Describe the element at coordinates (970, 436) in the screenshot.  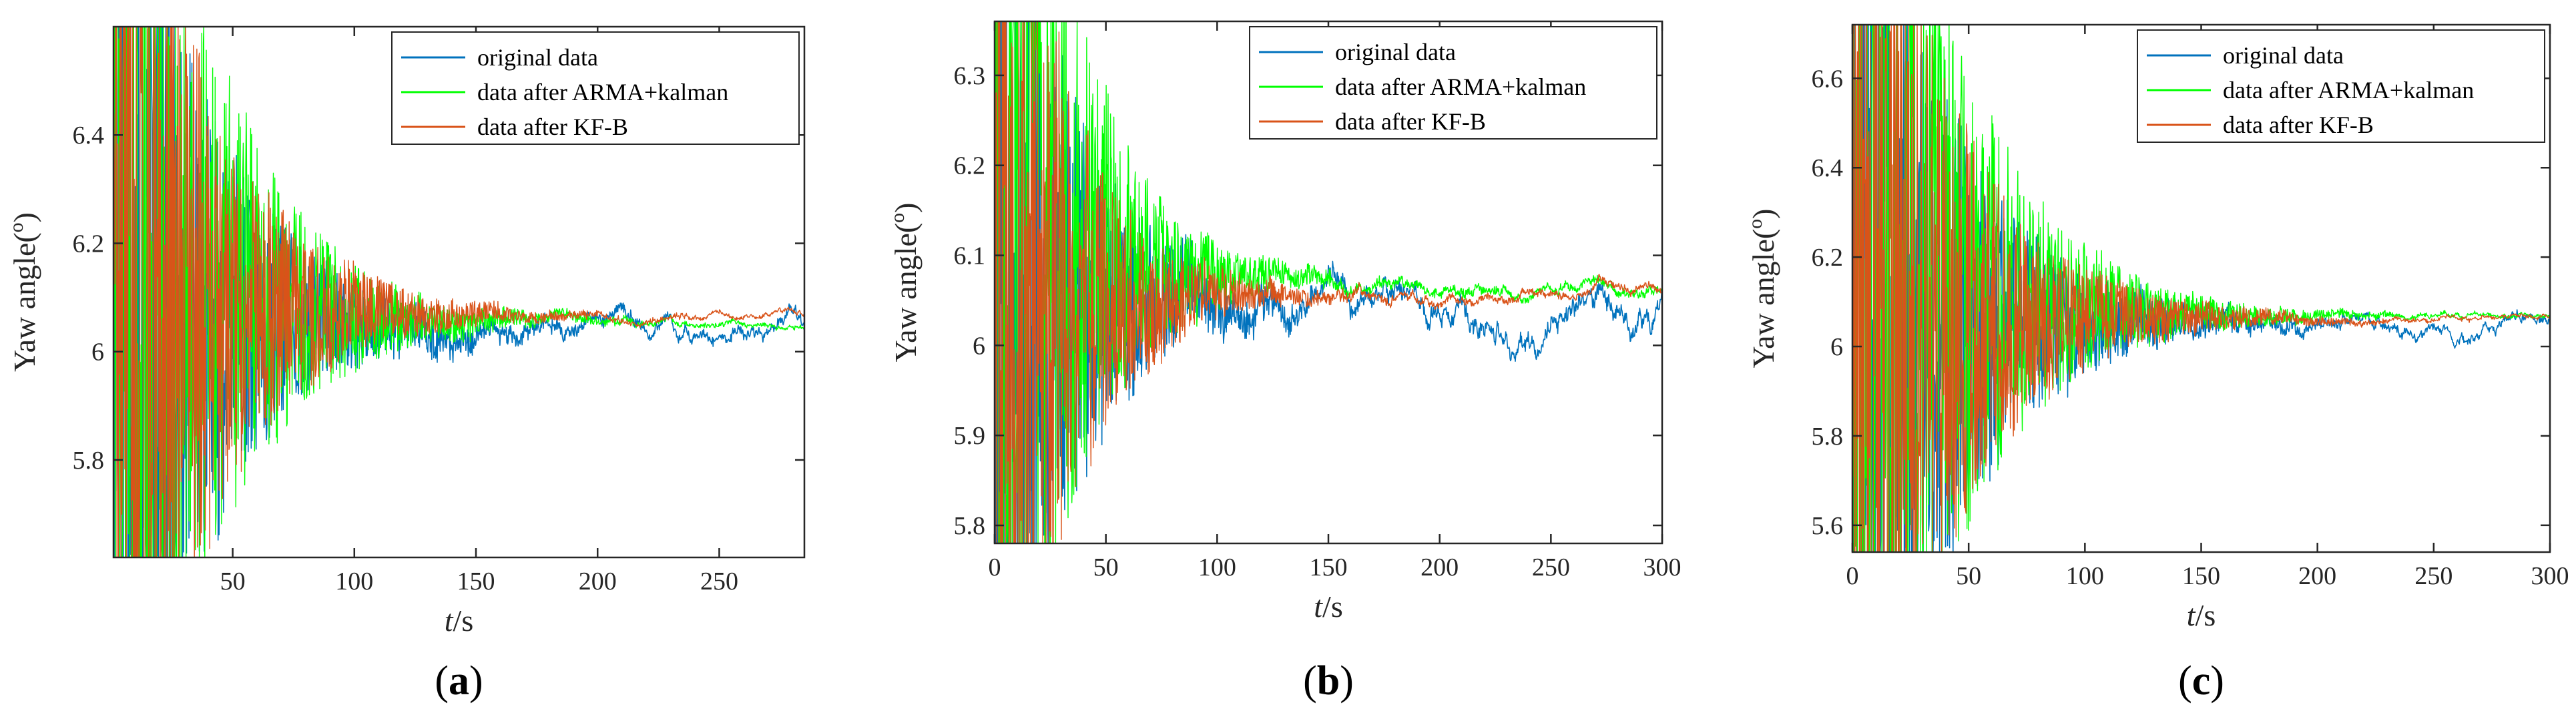
I see `y-tick-label: 5.9` at that location.